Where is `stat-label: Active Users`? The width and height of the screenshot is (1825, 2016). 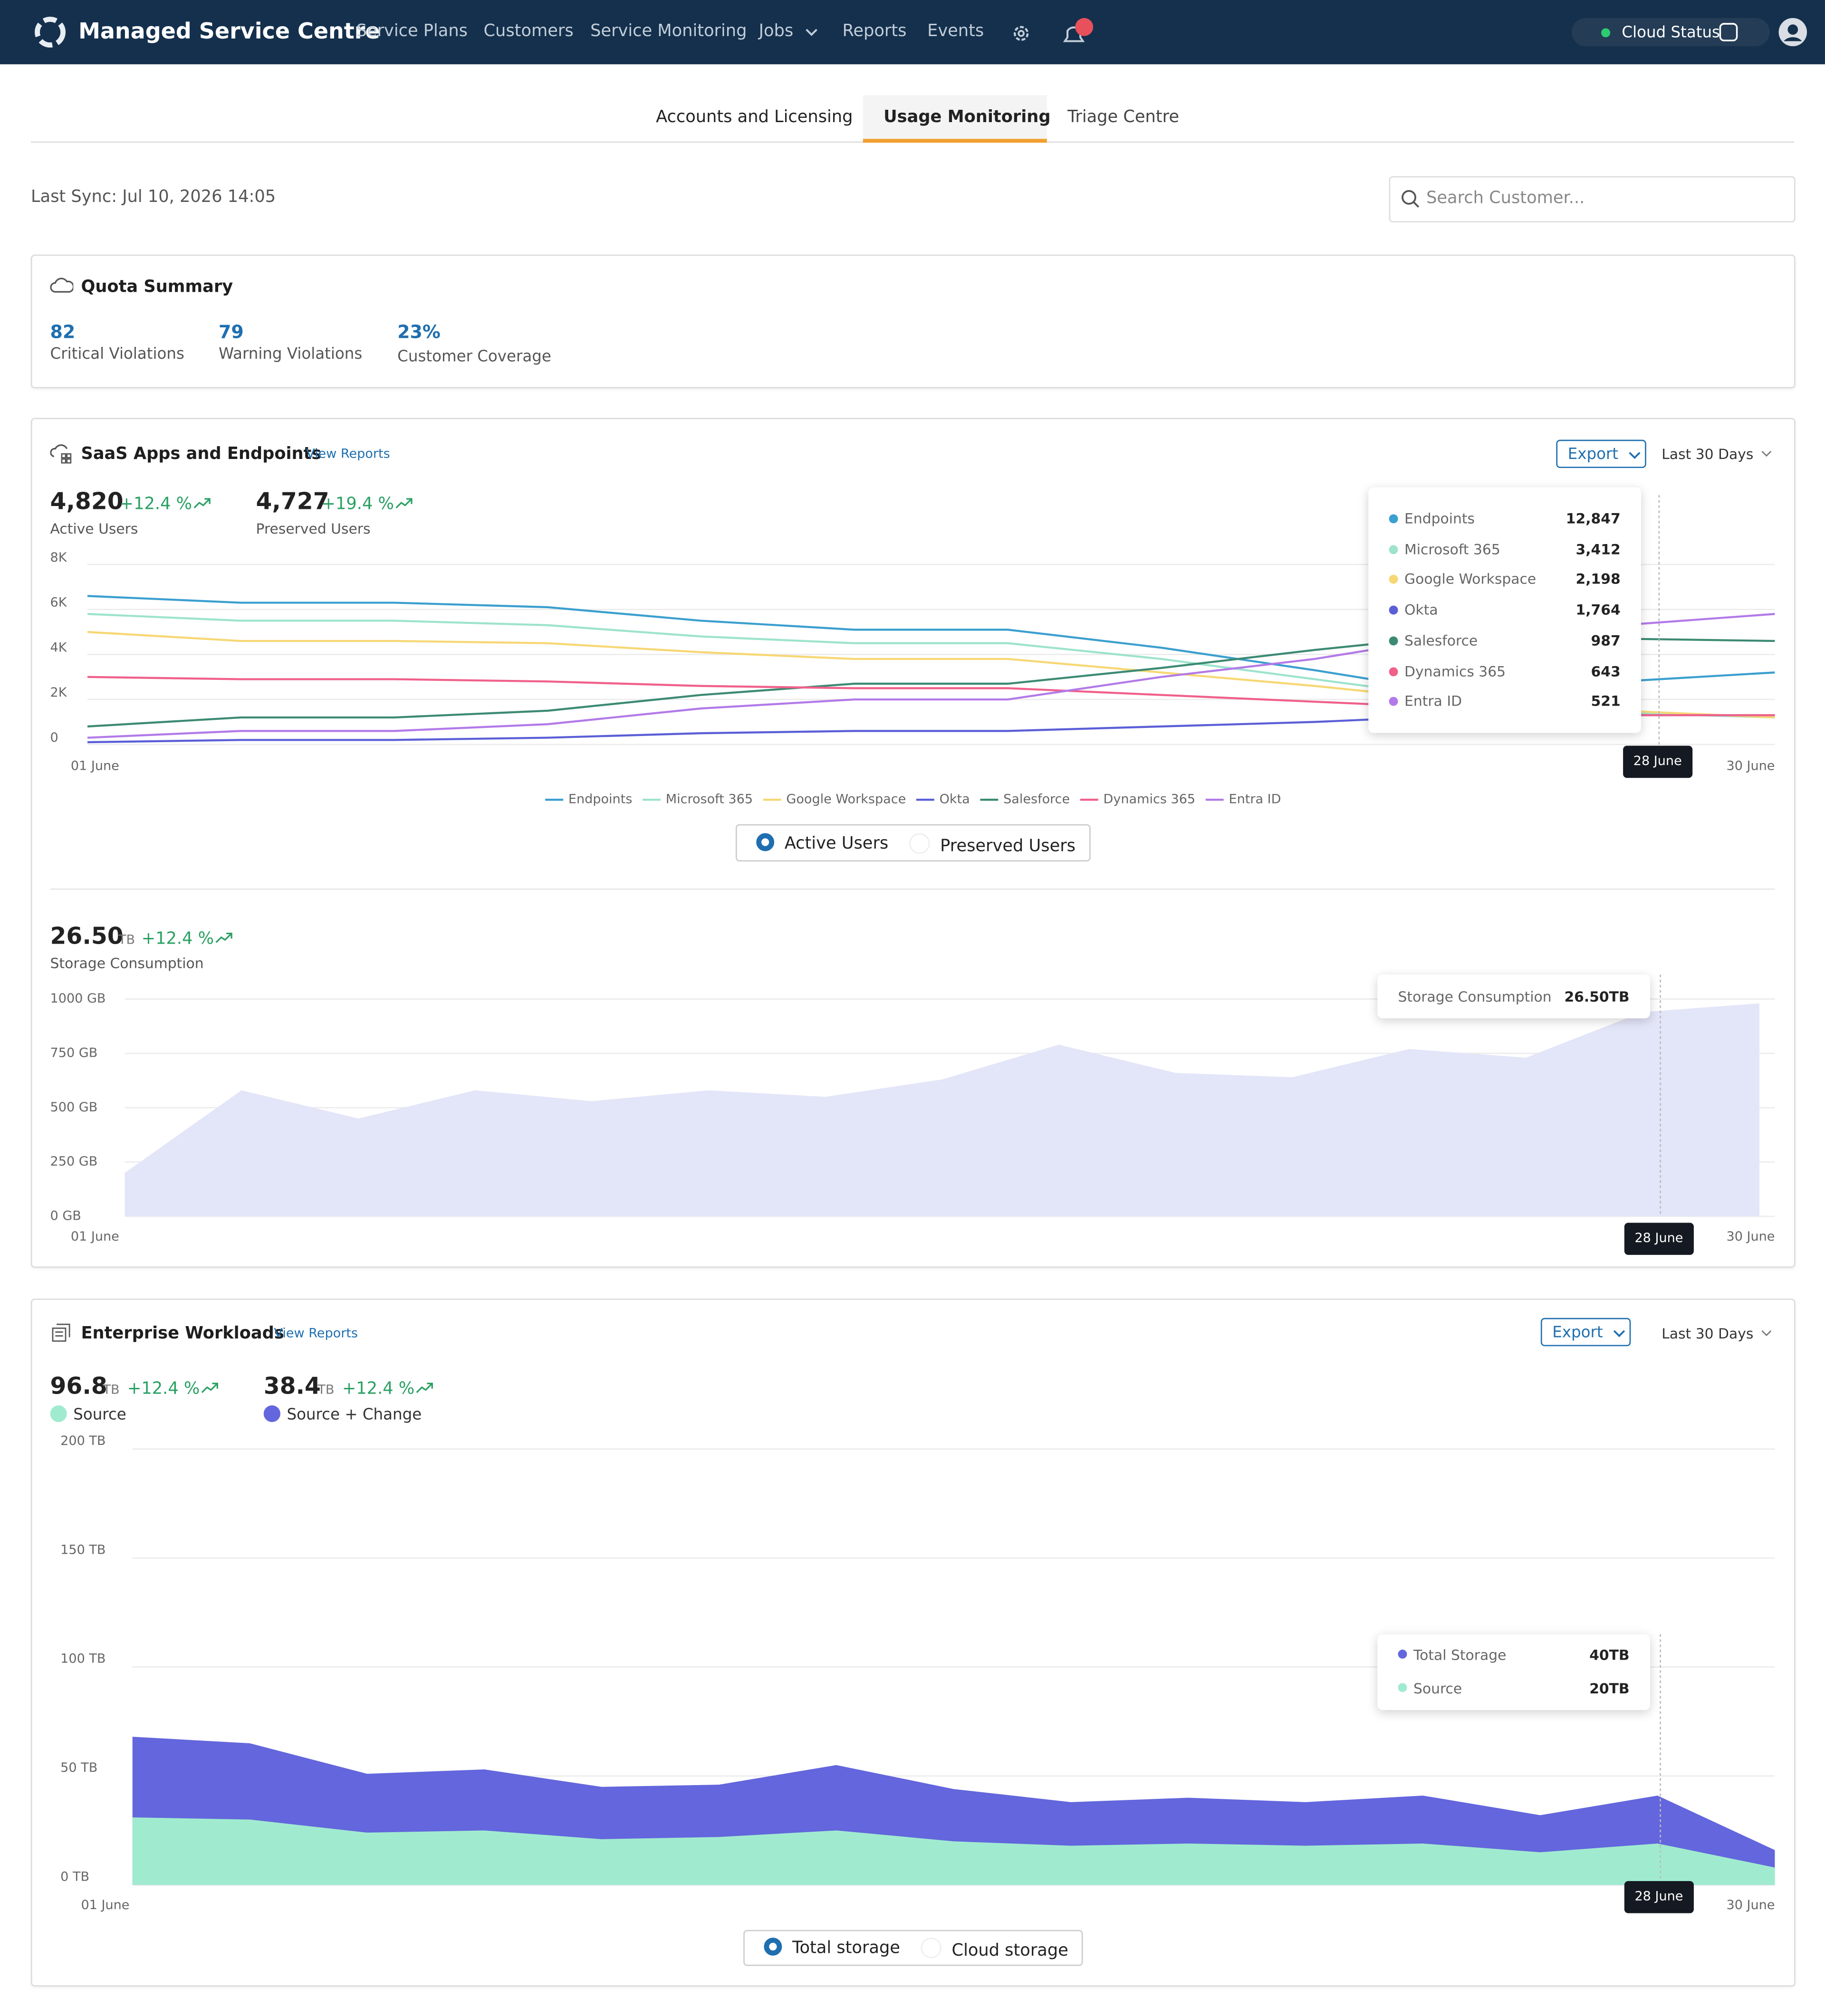 stat-label: Active Users is located at coordinates (94, 529).